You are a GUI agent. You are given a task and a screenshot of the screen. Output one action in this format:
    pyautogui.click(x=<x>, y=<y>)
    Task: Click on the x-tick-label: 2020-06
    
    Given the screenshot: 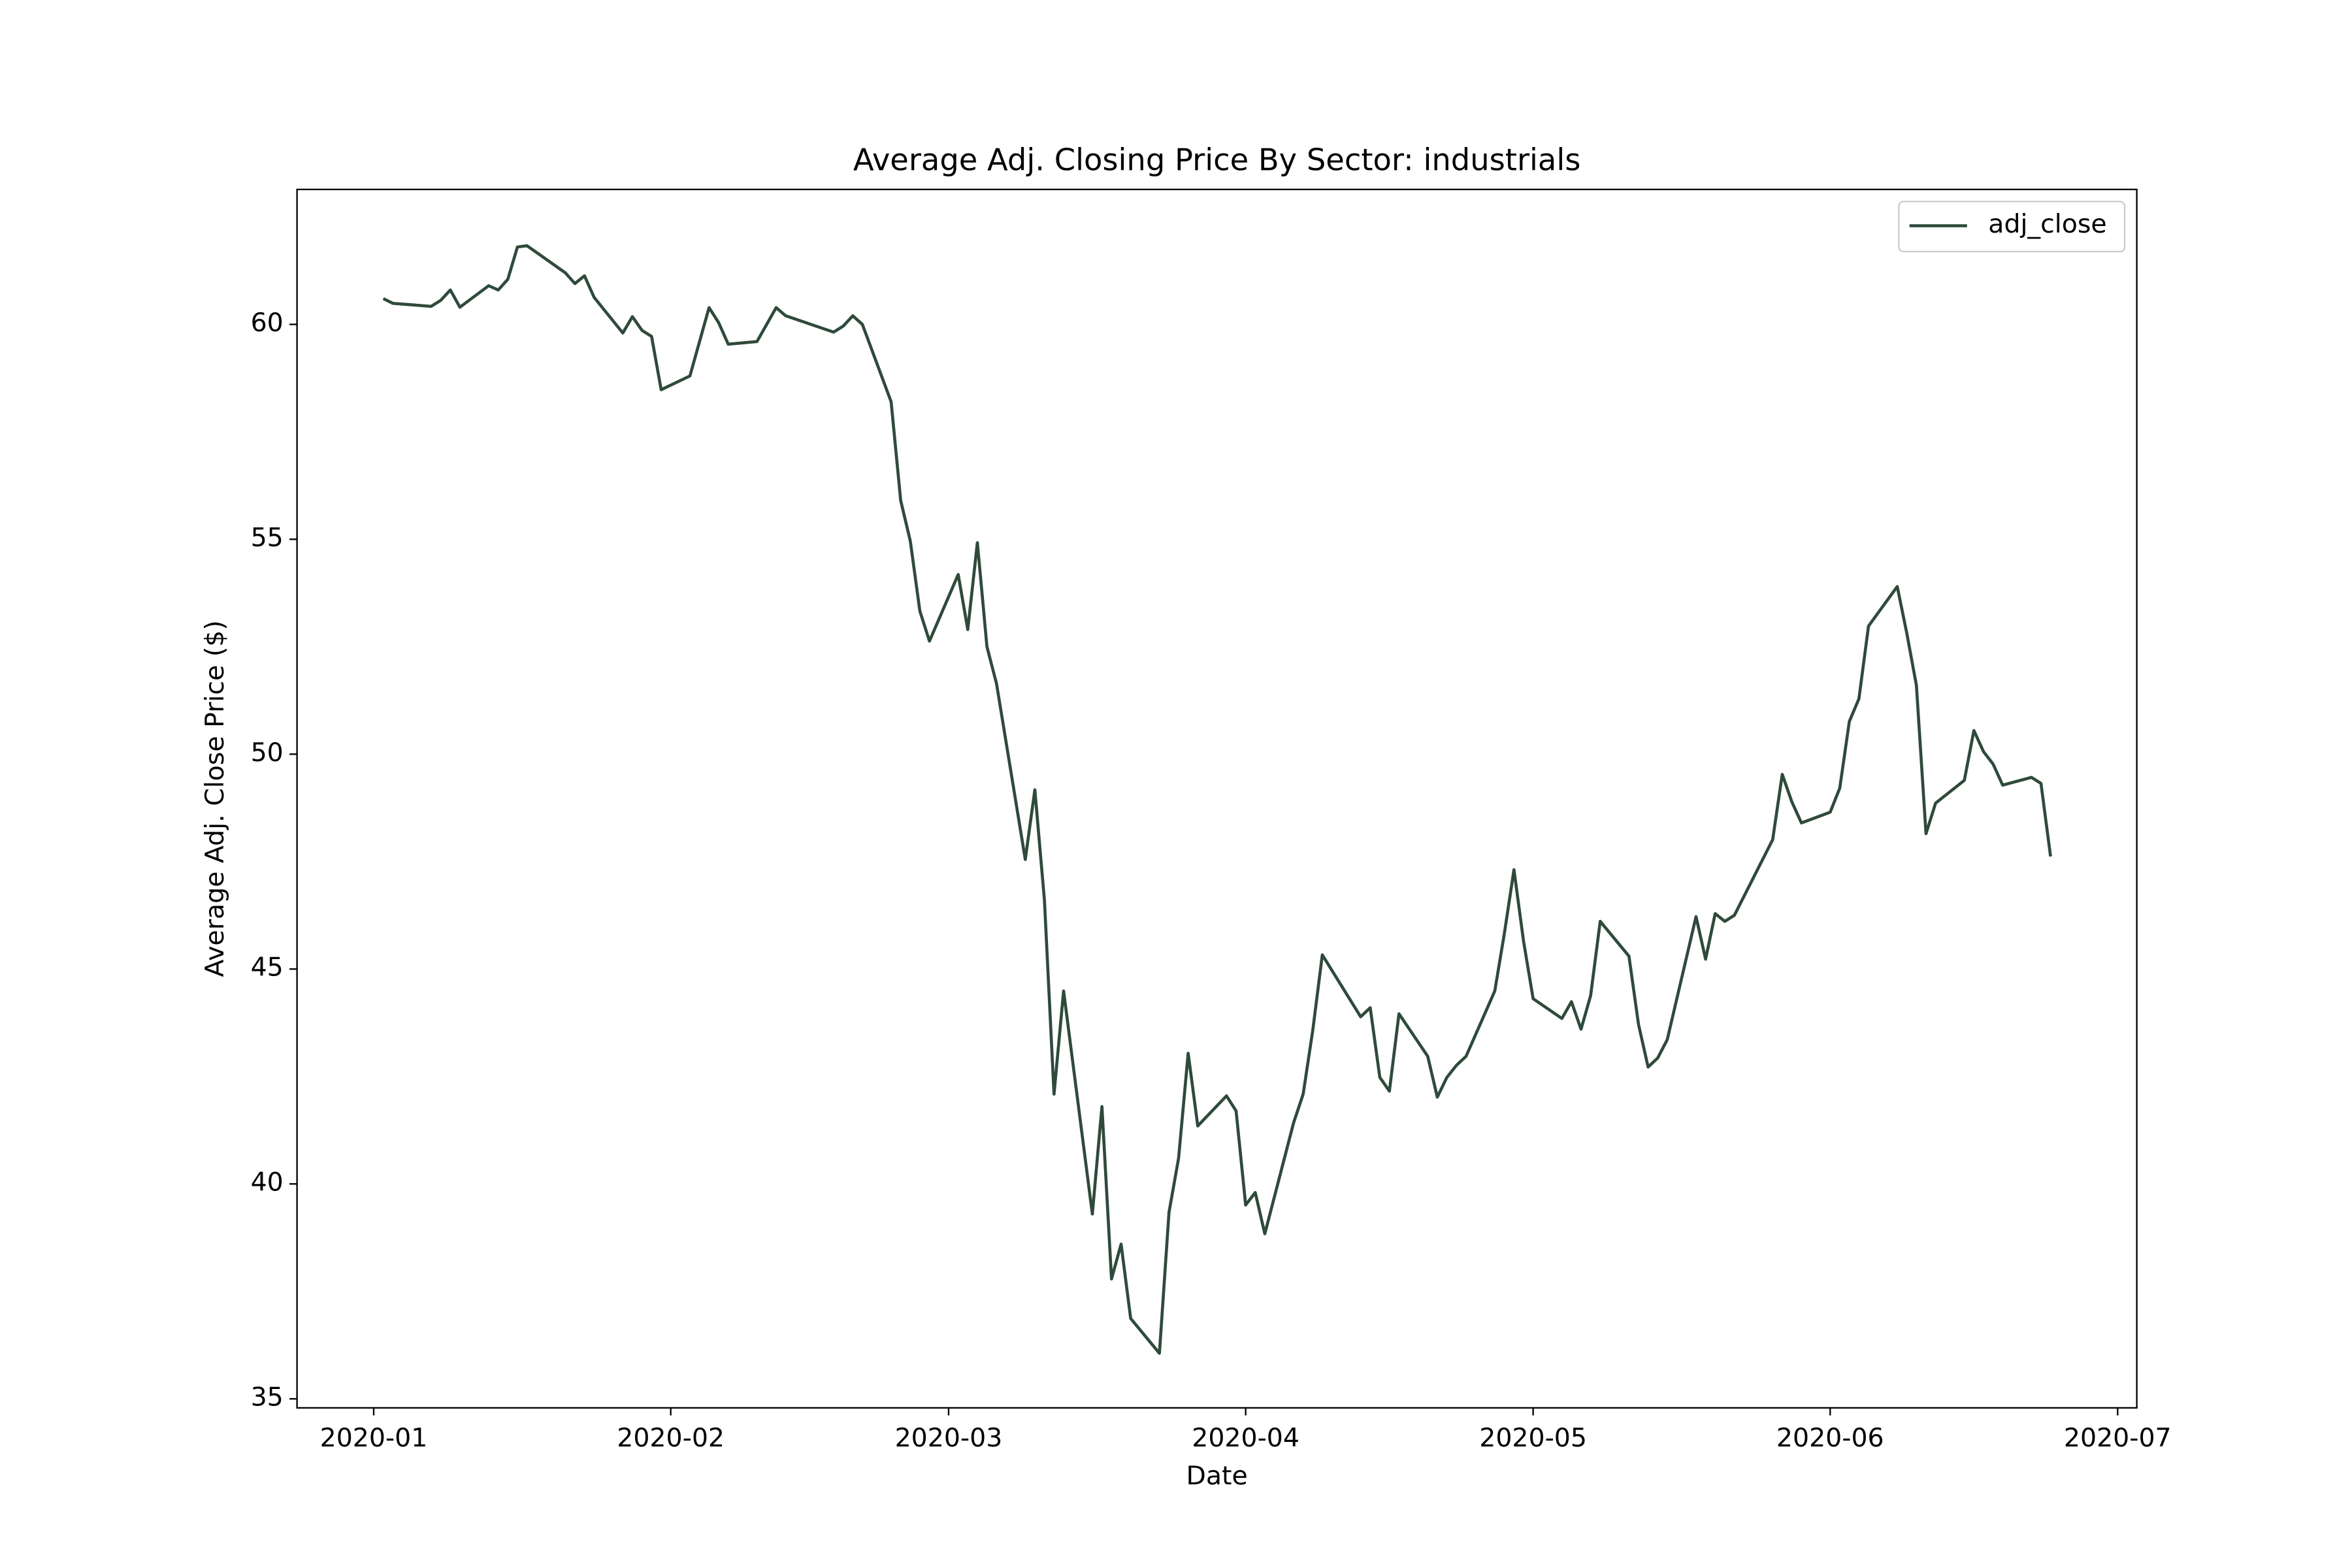 What is the action you would take?
    pyautogui.click(x=1830, y=1438)
    